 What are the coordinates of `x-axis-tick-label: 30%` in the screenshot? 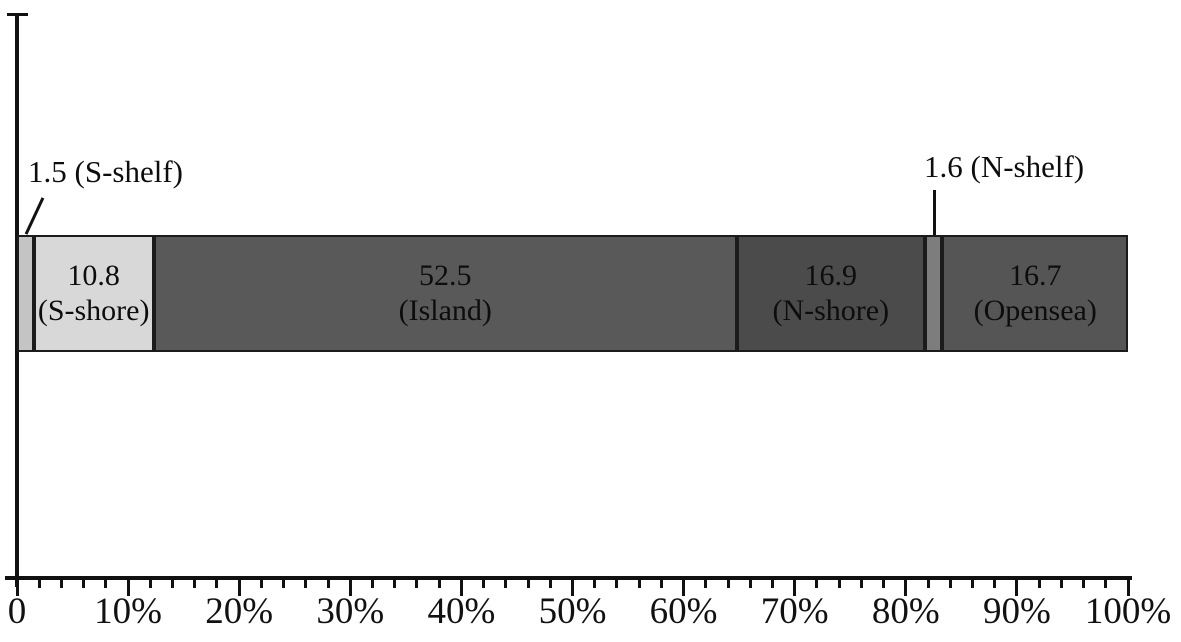 It's located at (350, 611).